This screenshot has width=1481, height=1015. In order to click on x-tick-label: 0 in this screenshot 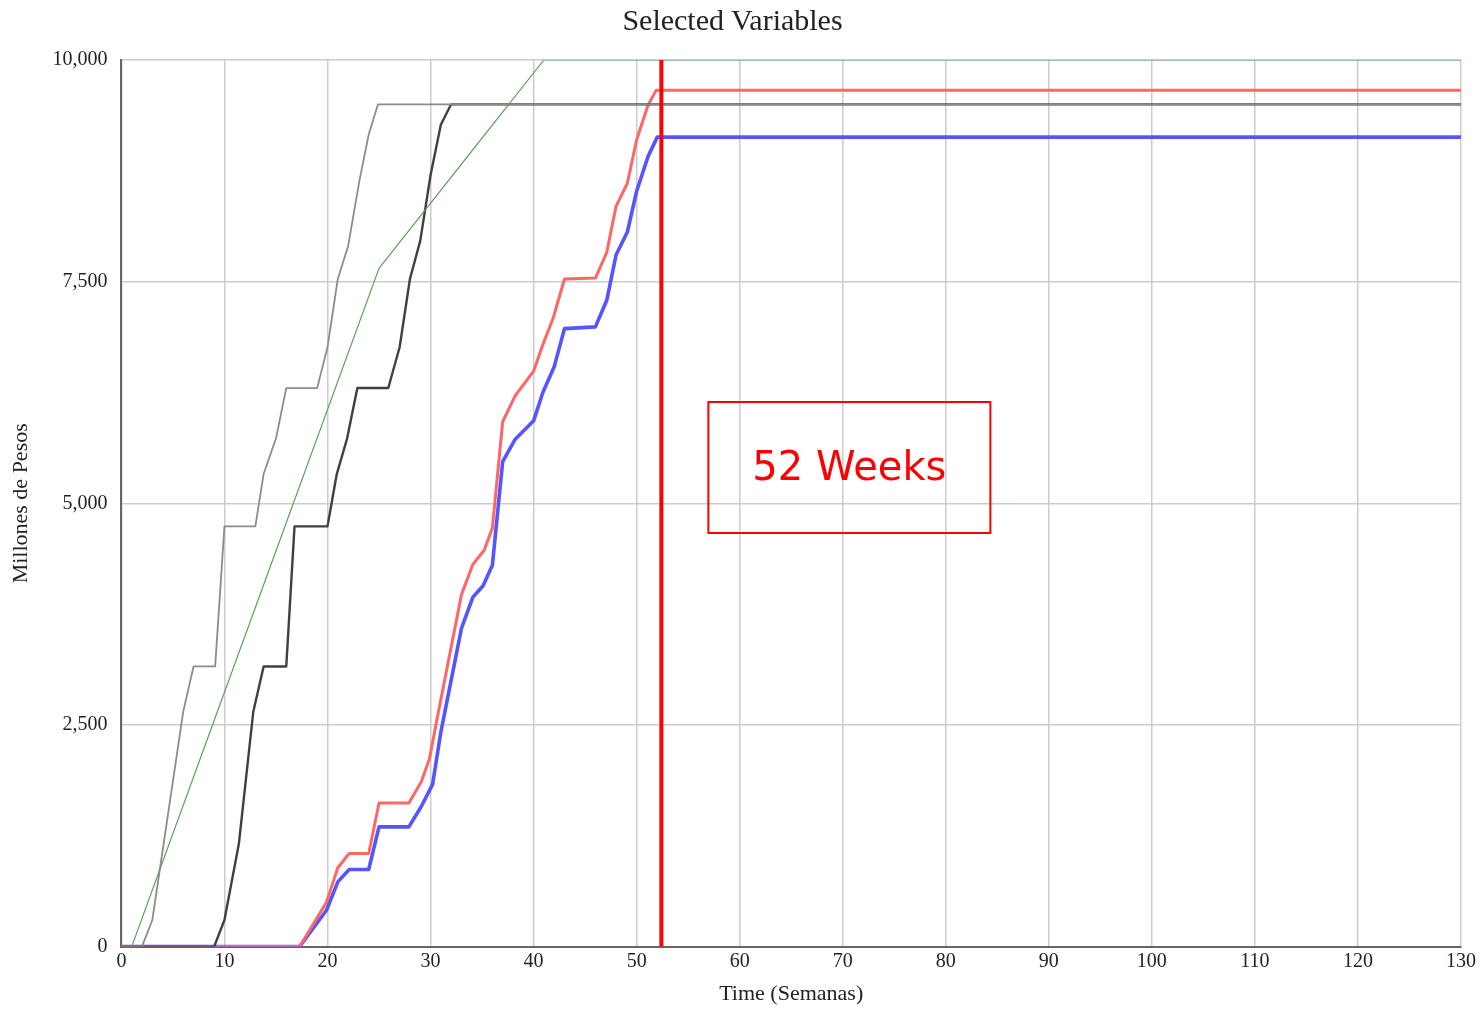, I will do `click(121, 959)`.